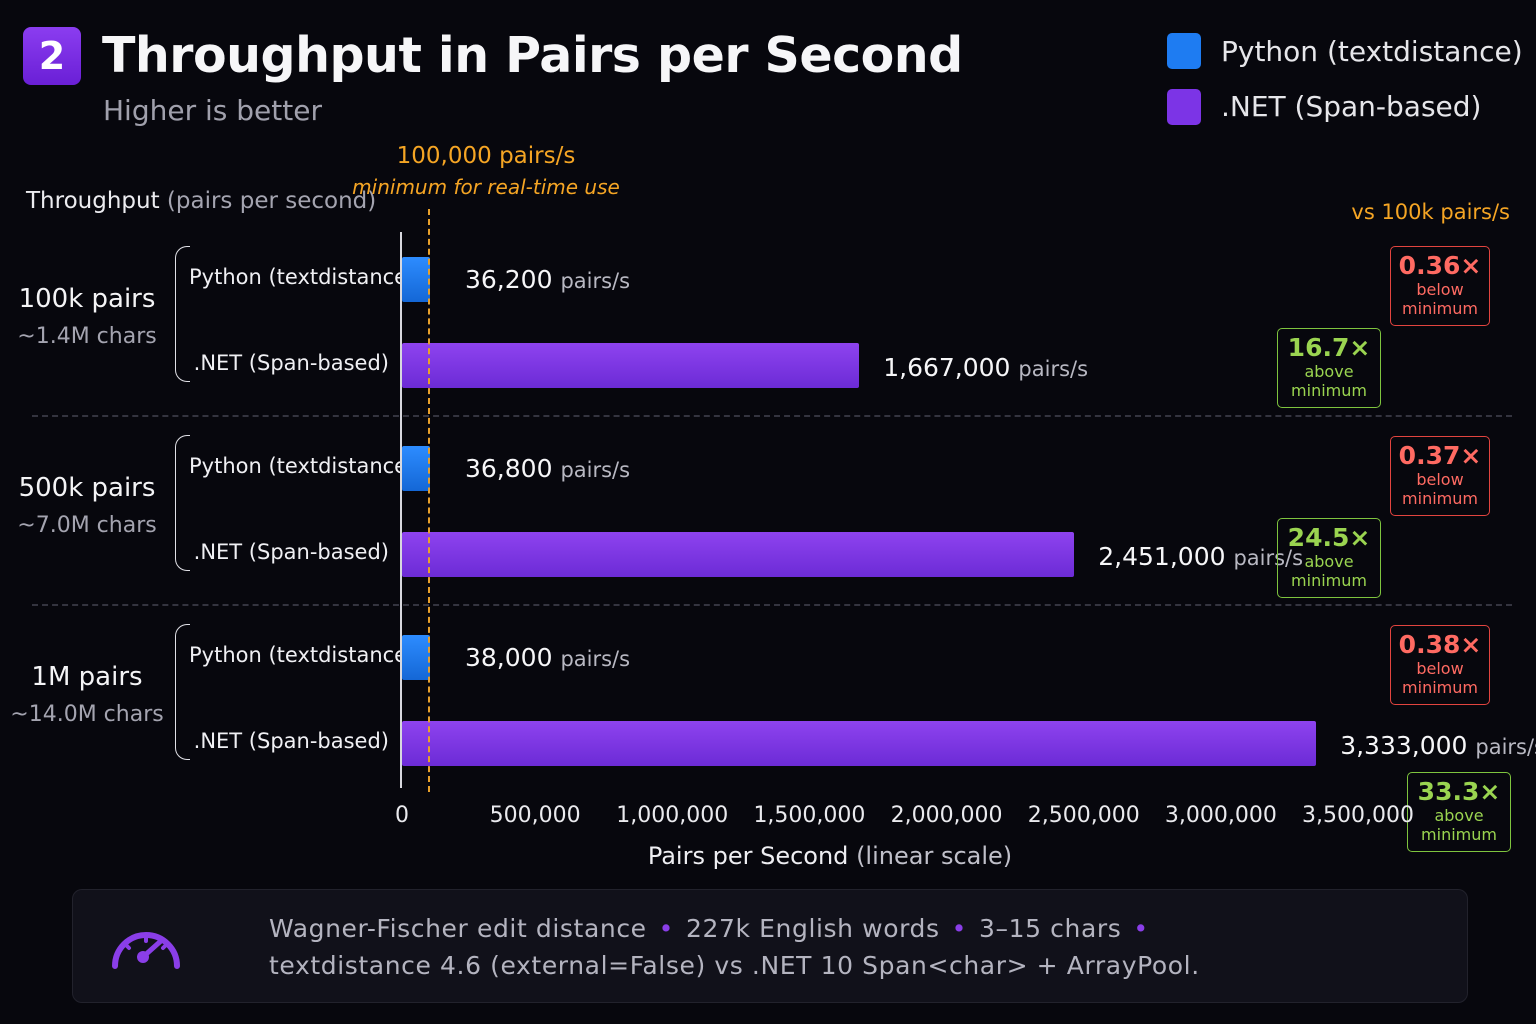 This screenshot has width=1536, height=1024. What do you see at coordinates (212, 110) in the screenshot?
I see `chart-subtitle: Higher is better` at bounding box center [212, 110].